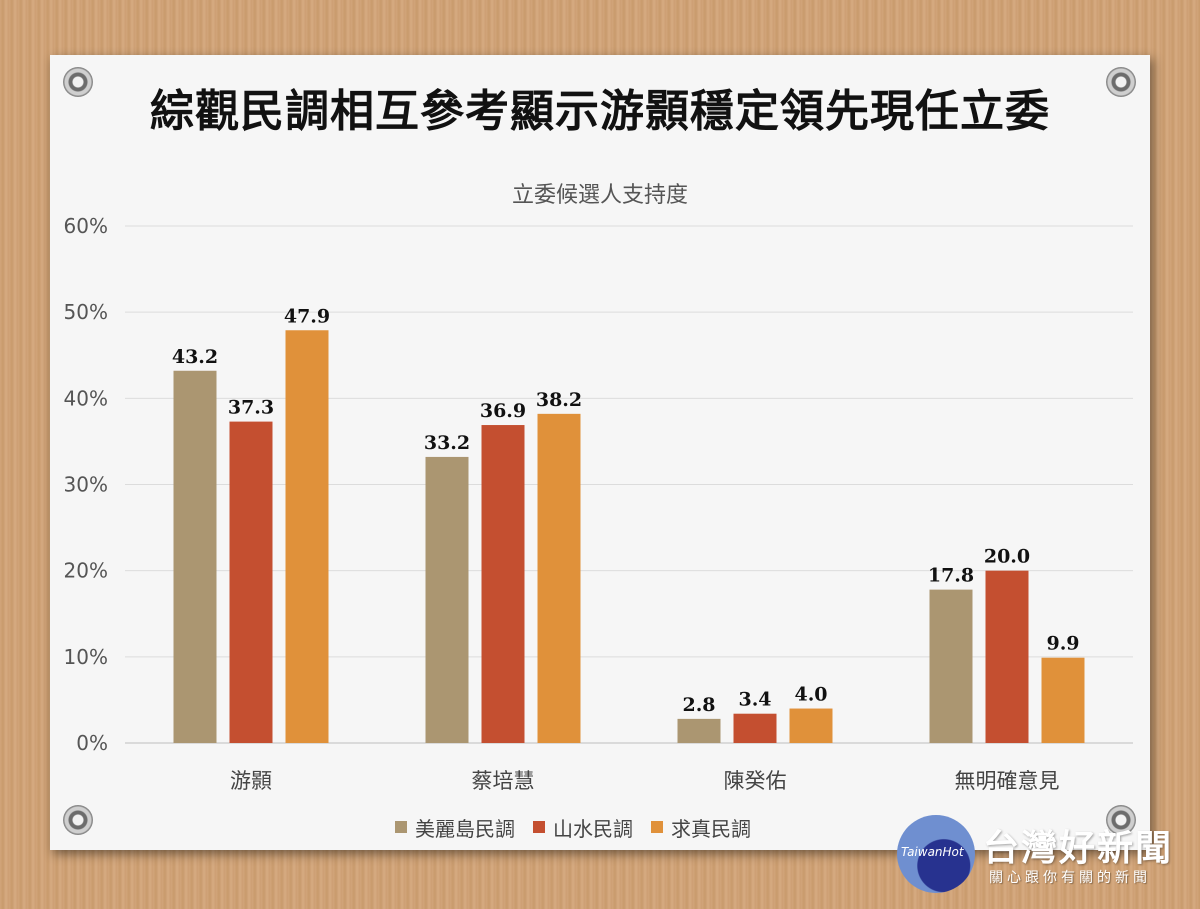 The width and height of the screenshot is (1200, 909). I want to click on x-tick-label: 游顥, so click(251, 781).